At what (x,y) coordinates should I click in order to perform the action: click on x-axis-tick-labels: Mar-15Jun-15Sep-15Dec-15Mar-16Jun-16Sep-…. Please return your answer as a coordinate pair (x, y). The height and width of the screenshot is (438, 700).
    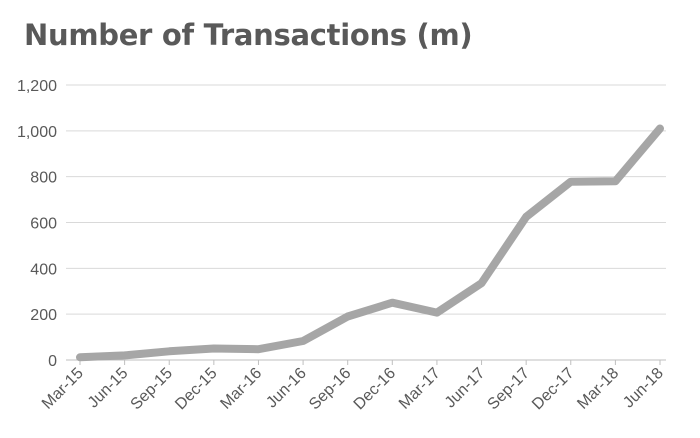
    Looking at the image, I should click on (353, 389).